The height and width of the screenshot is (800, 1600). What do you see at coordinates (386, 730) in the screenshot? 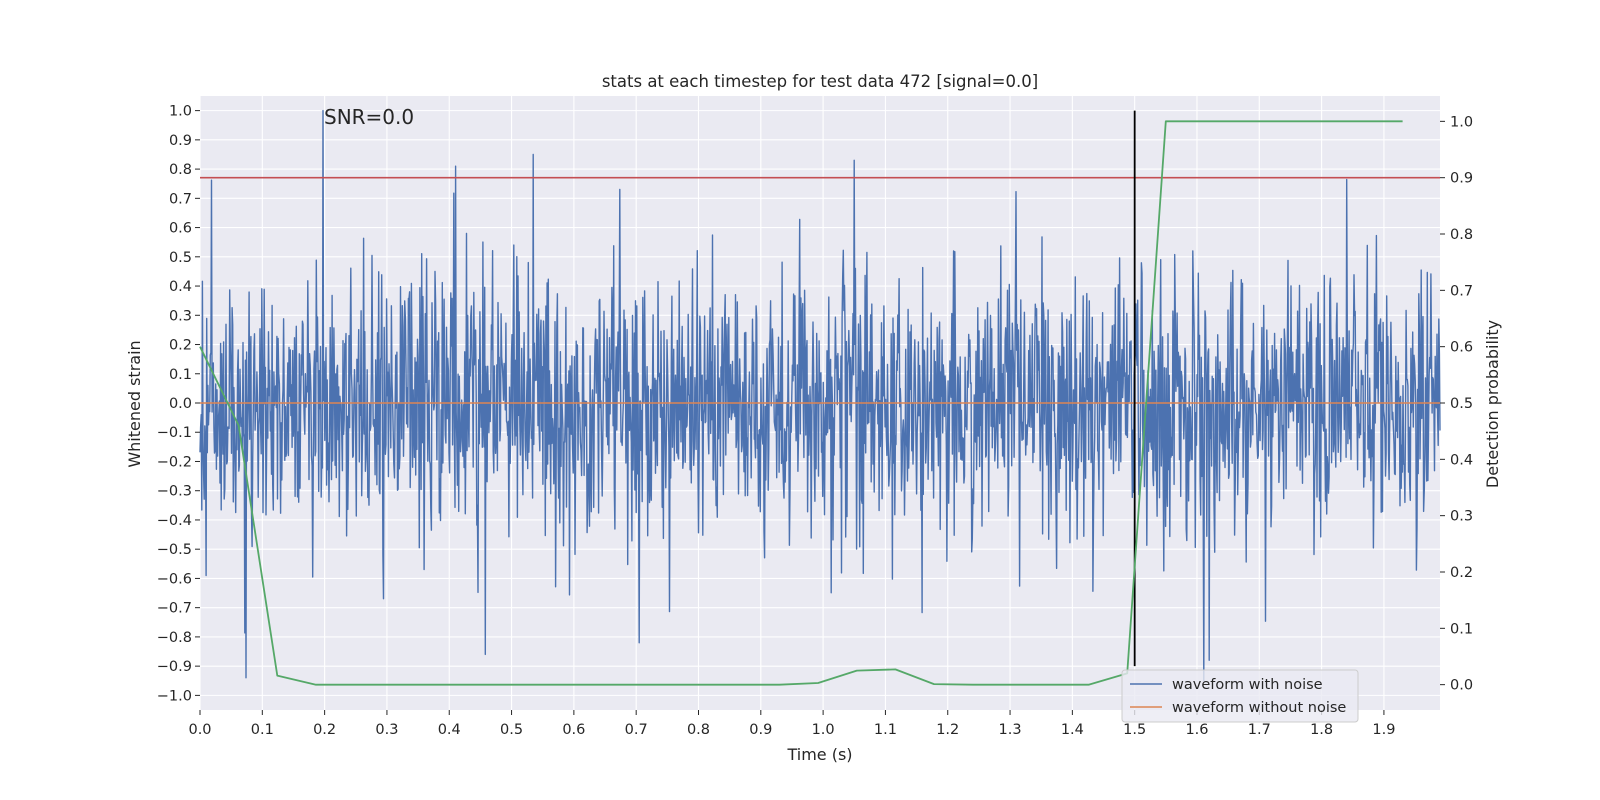
I see `x-tick-label-3: 0.3` at bounding box center [386, 730].